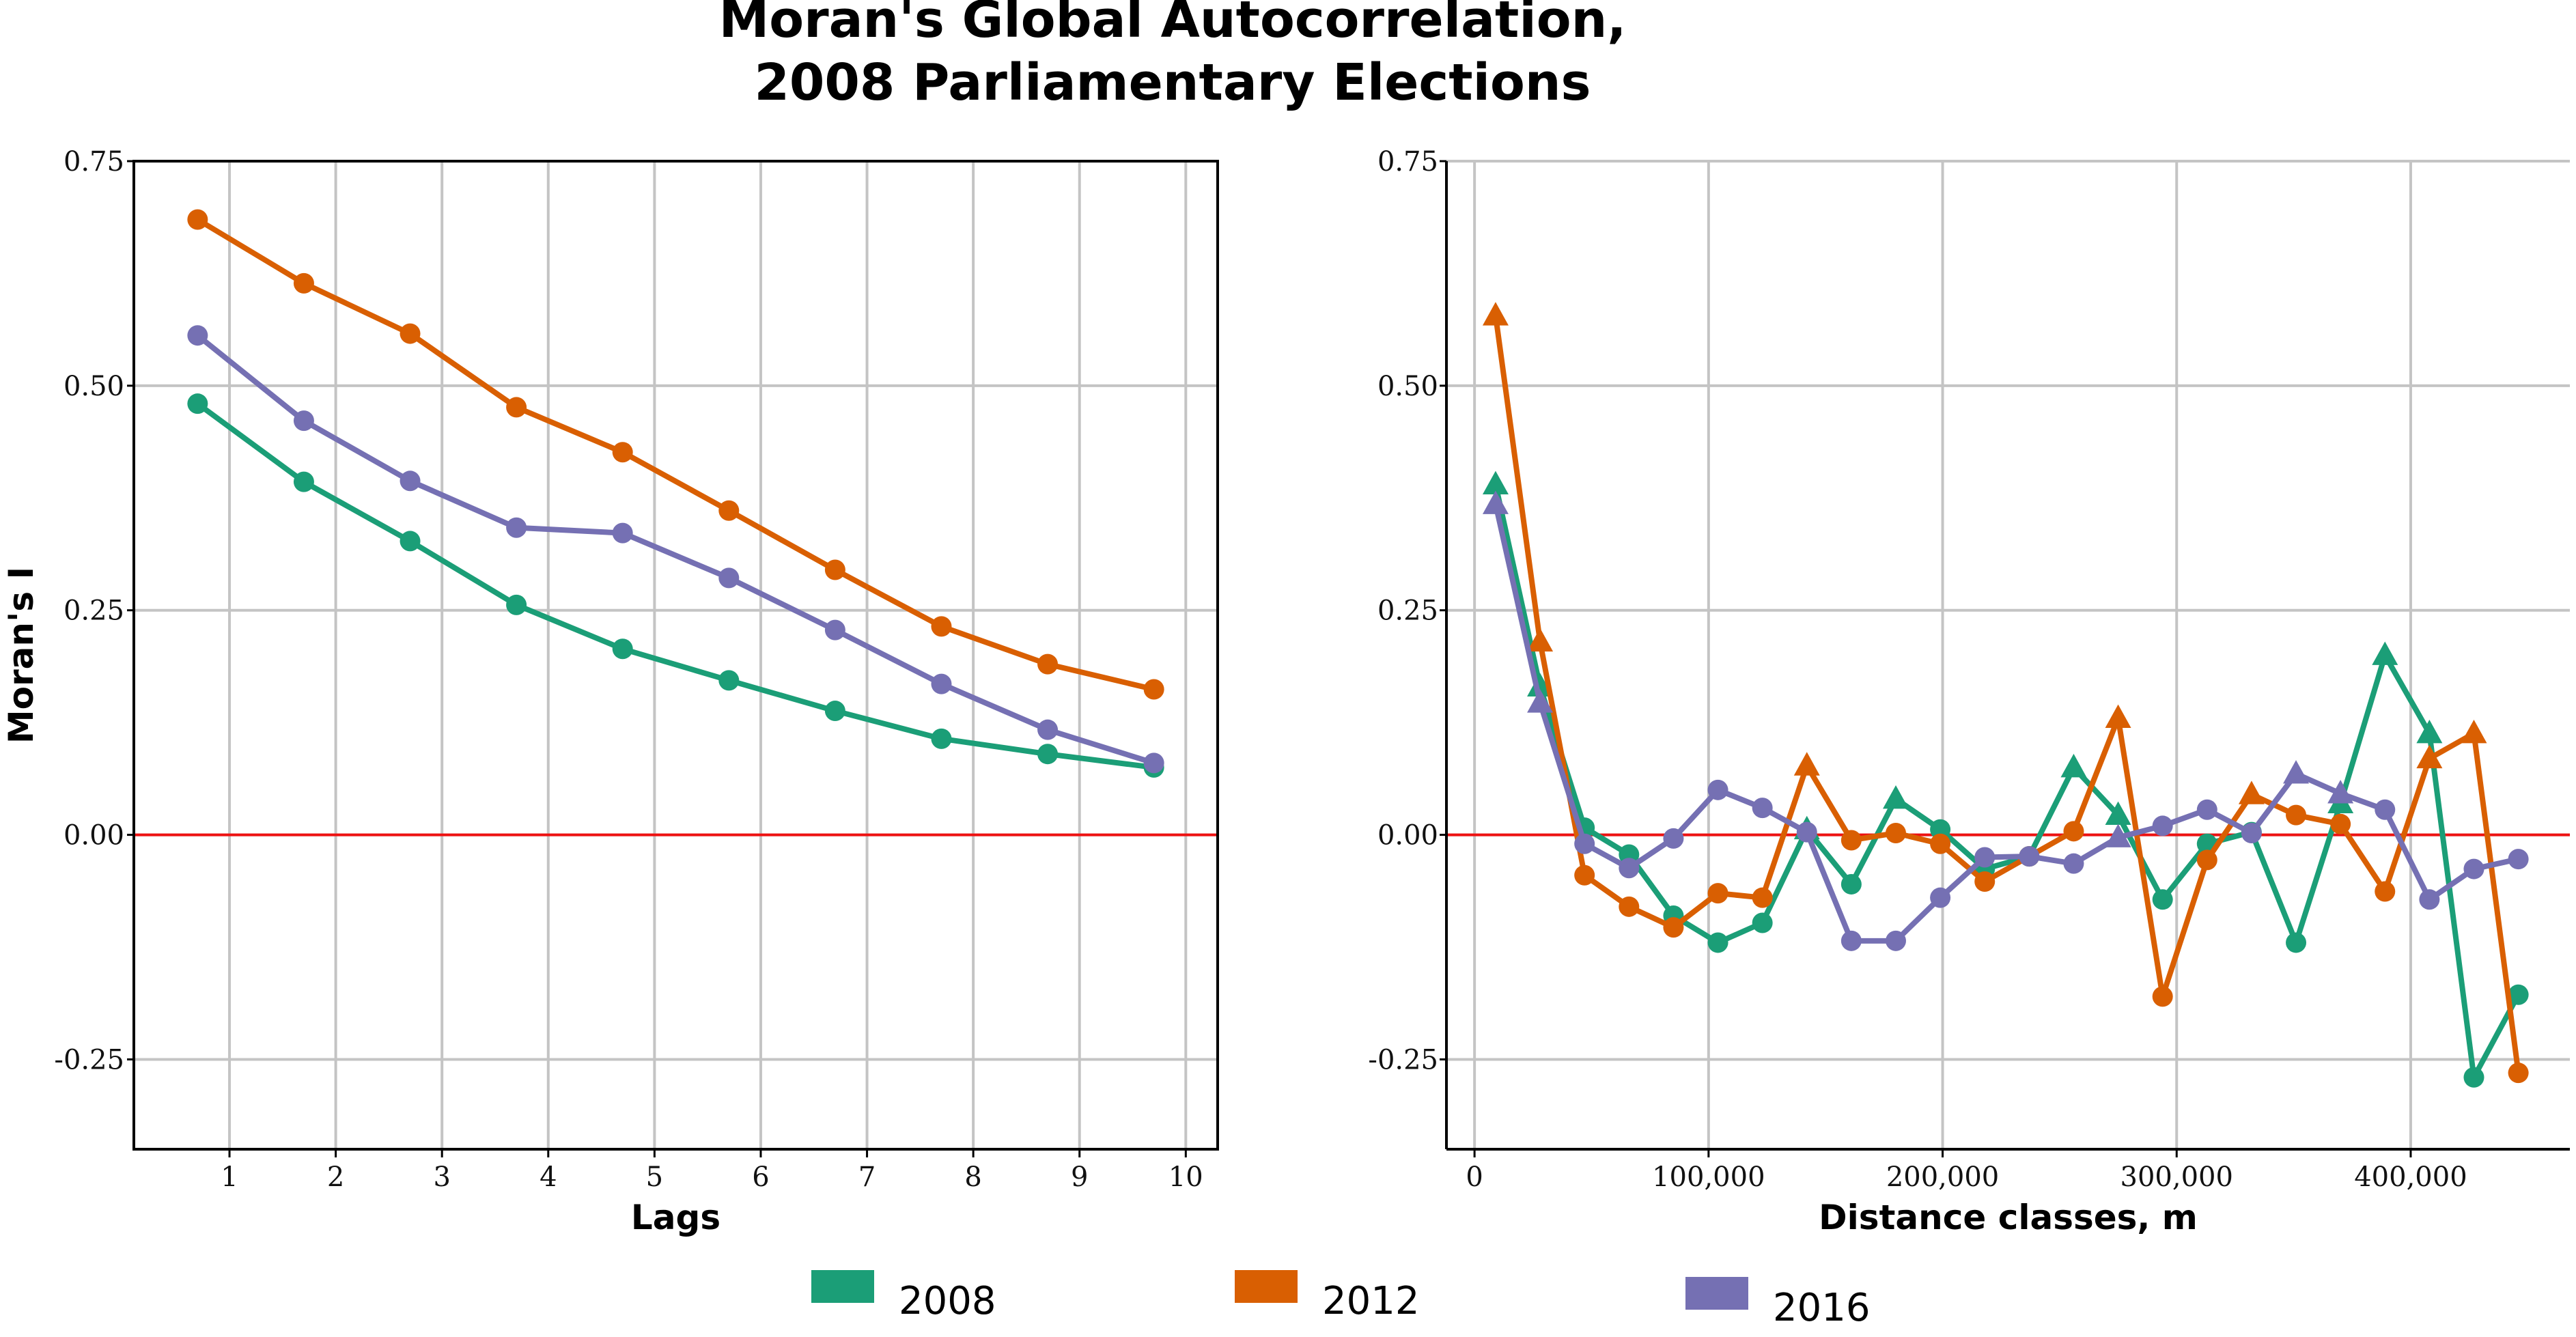  Describe the element at coordinates (1185, 1177) in the screenshot. I see `x-tick-label: 10` at that location.